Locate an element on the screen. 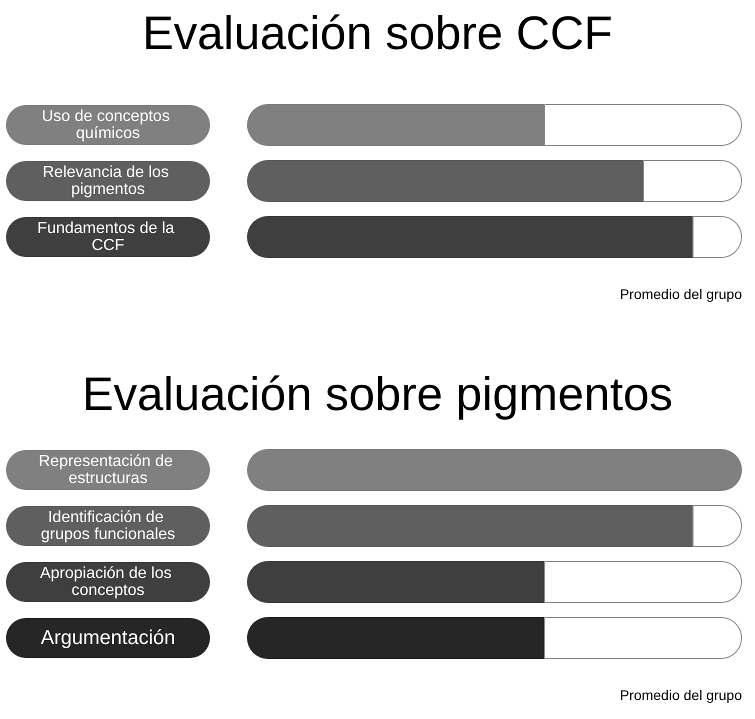  y-tick-label: Fundamentos de la CCF is located at coordinates (108, 237).